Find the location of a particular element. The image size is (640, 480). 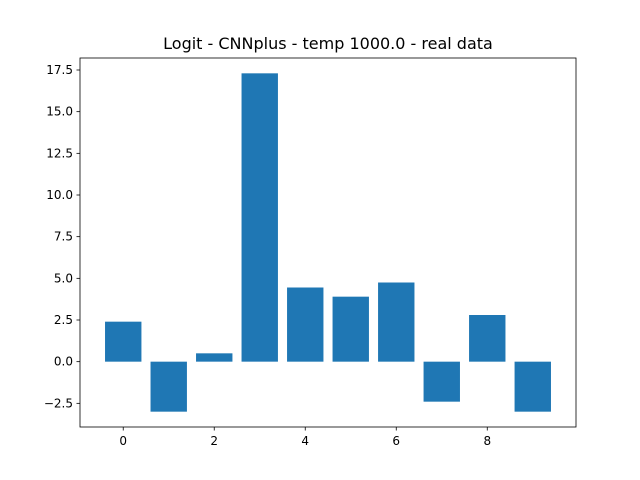

y-tick-label: −2.5 is located at coordinates (58, 403).